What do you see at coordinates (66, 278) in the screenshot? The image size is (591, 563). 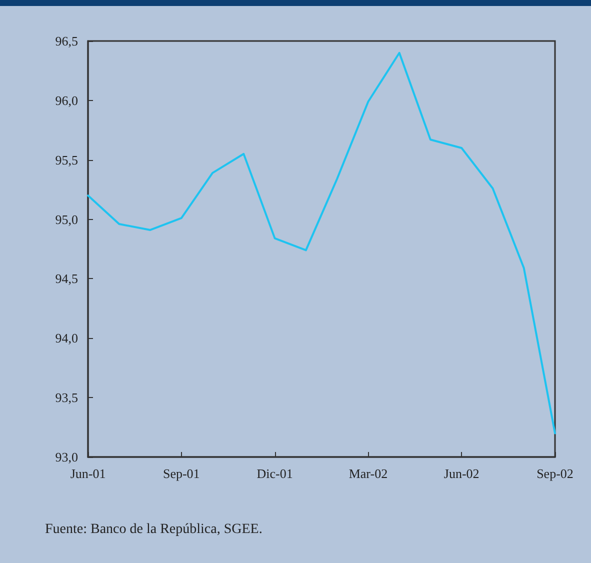 I see `y-tick-label: 94,5` at bounding box center [66, 278].